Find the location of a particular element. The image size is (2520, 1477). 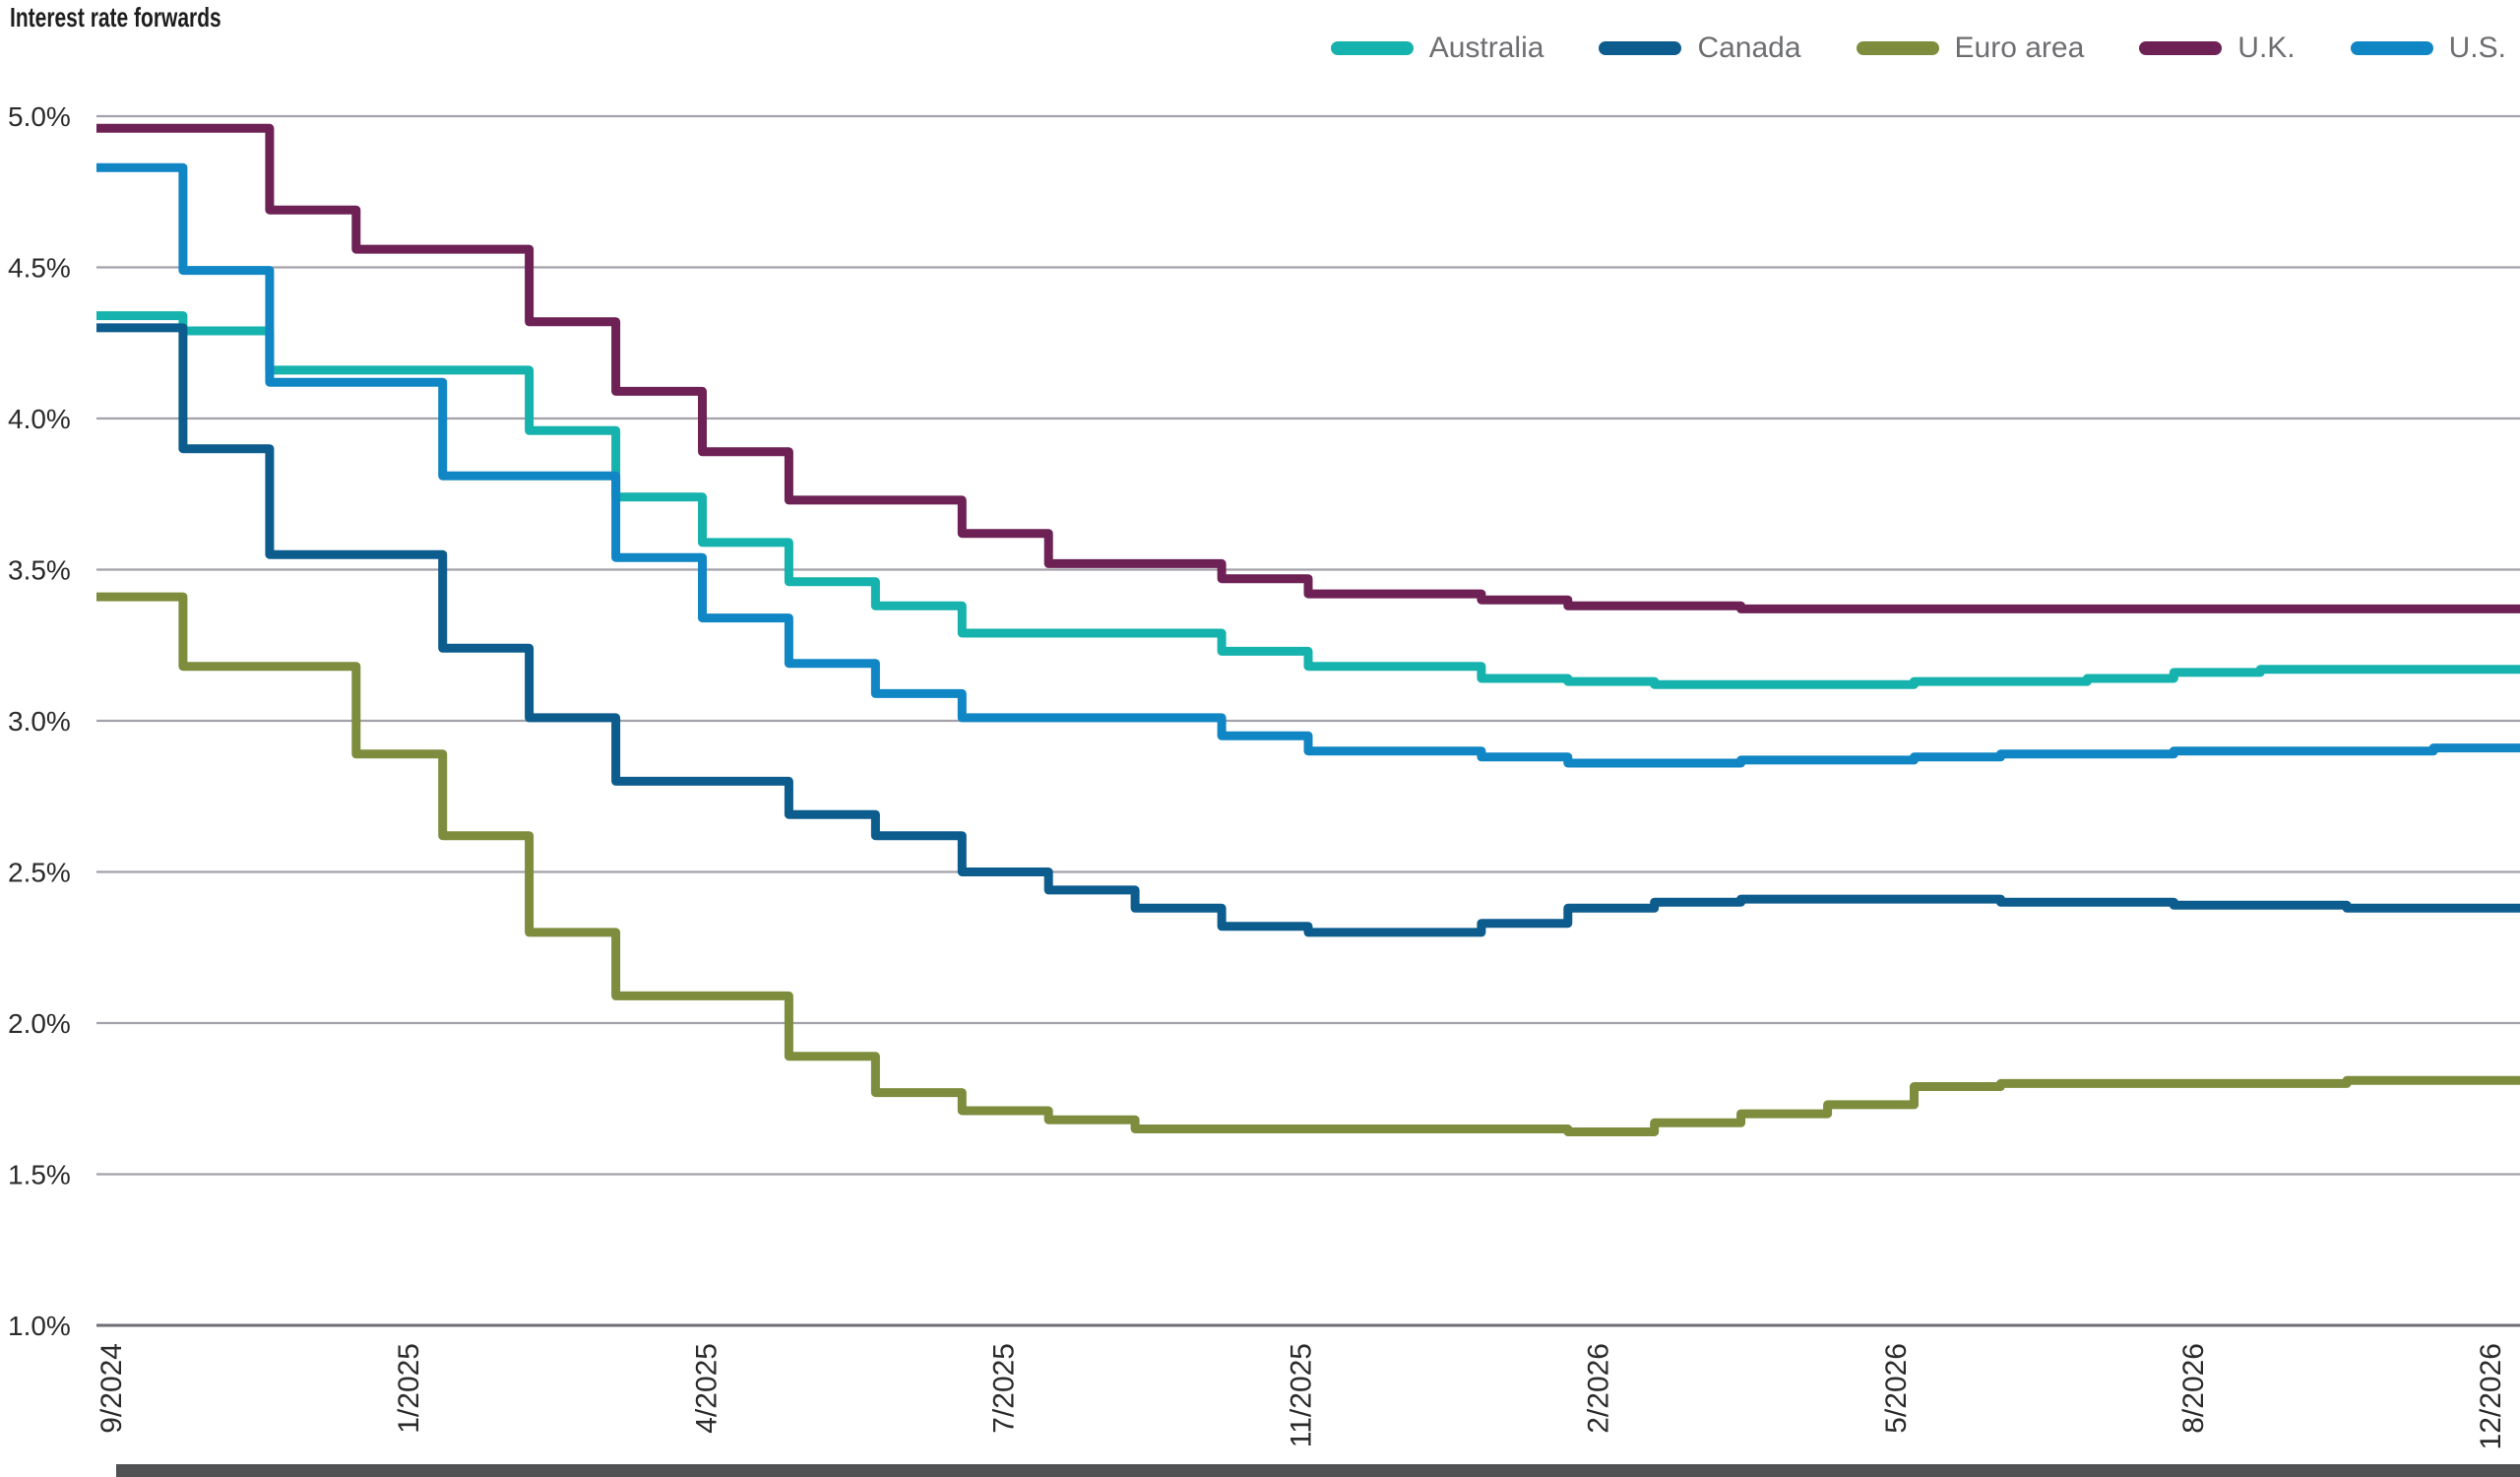

legend-swatch-canada is located at coordinates (1640, 48).